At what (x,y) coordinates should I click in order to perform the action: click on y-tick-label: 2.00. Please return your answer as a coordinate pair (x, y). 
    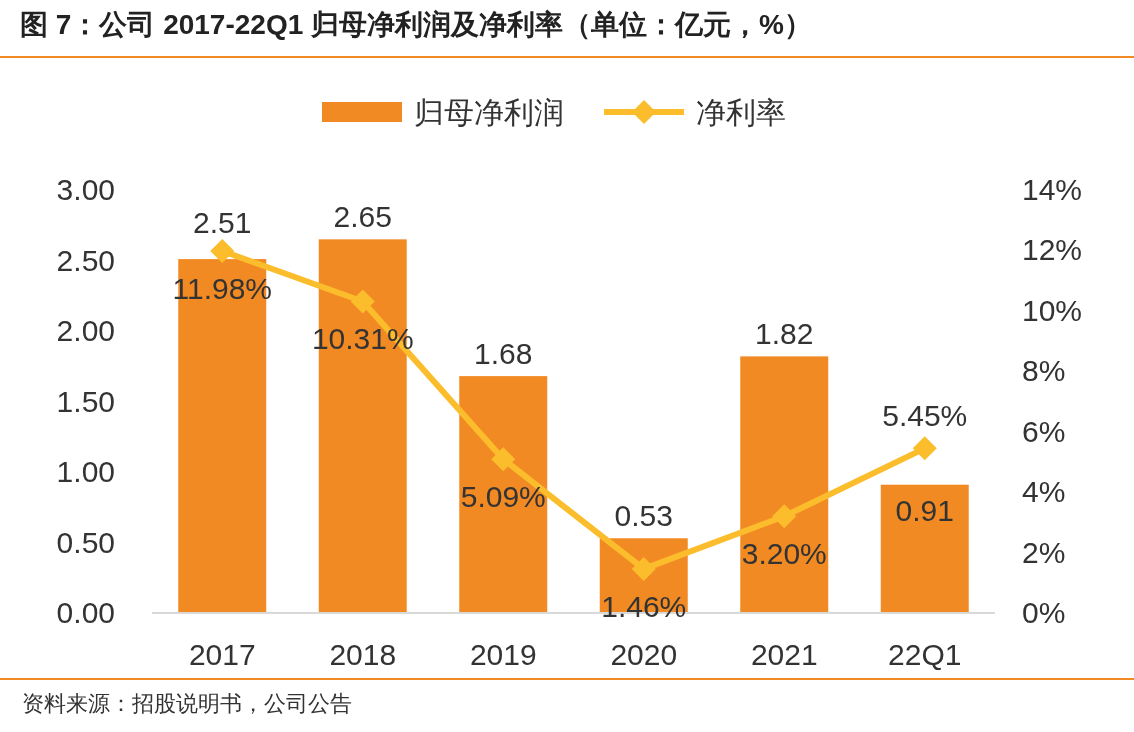
    Looking at the image, I should click on (85, 330).